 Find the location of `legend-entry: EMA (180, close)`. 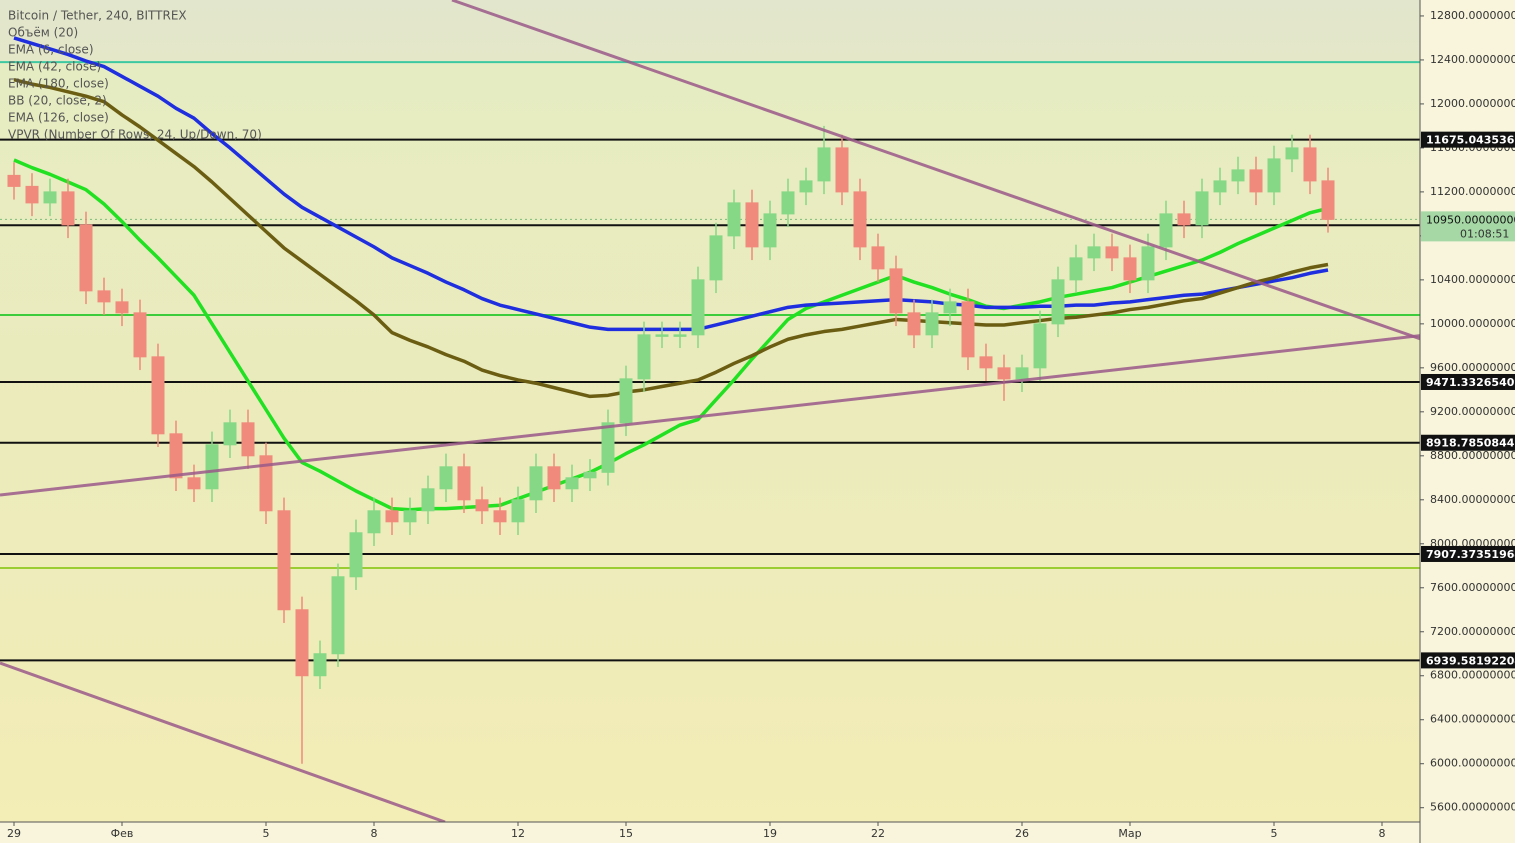

legend-entry: EMA (180, close) is located at coordinates (58, 84).